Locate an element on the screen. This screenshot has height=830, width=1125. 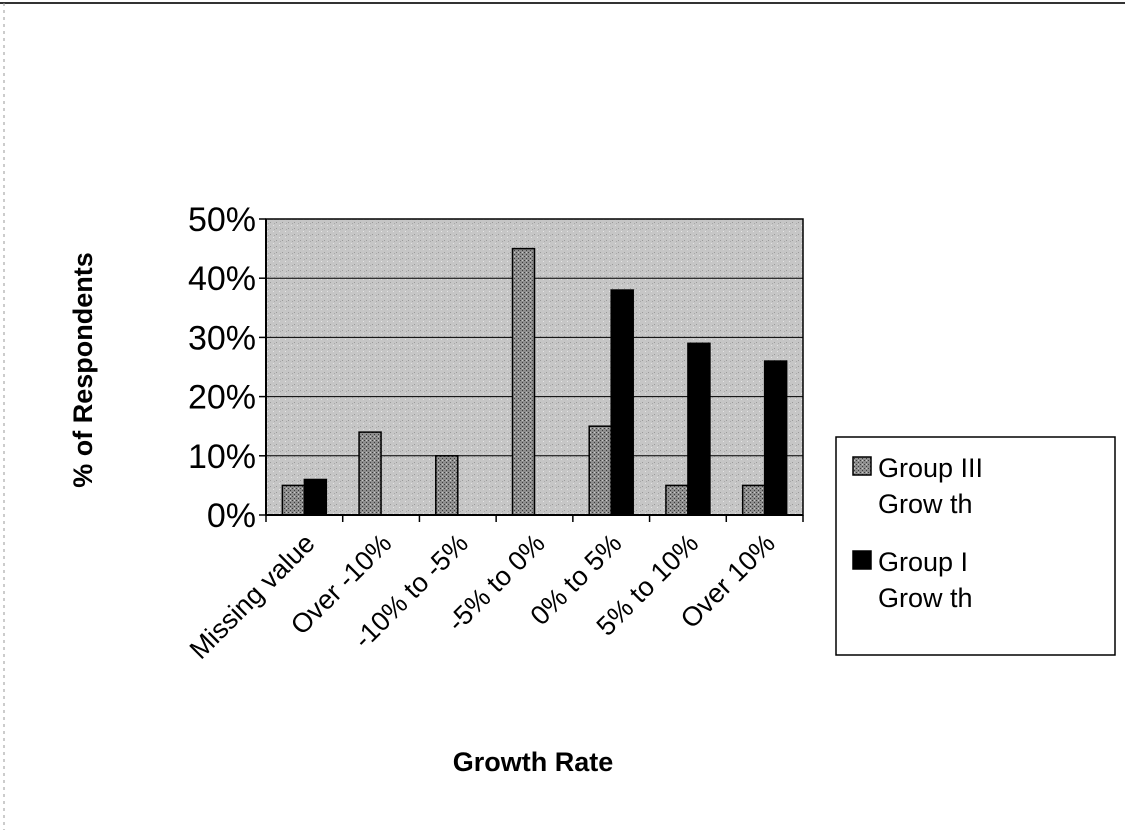
y-tick-label: 30% is located at coordinates (222, 338).